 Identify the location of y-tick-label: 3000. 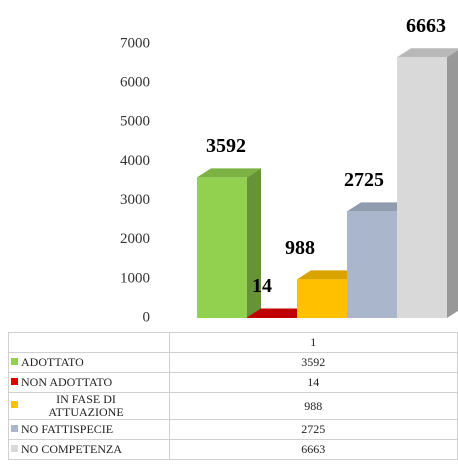
(135, 200).